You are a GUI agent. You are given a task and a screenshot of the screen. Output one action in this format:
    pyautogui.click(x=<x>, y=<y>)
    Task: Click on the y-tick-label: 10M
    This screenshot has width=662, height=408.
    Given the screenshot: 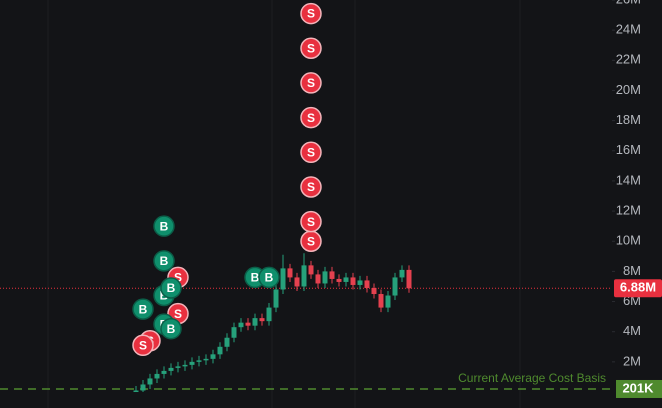 What is the action you would take?
    pyautogui.click(x=628, y=240)
    